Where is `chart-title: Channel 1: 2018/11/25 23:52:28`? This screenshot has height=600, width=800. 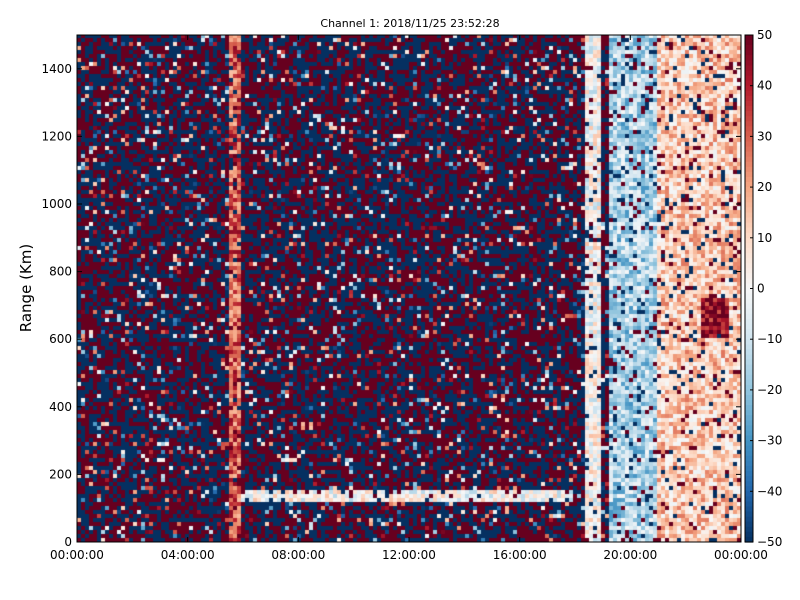
chart-title: Channel 1: 2018/11/25 23:52:28 is located at coordinates (409, 23).